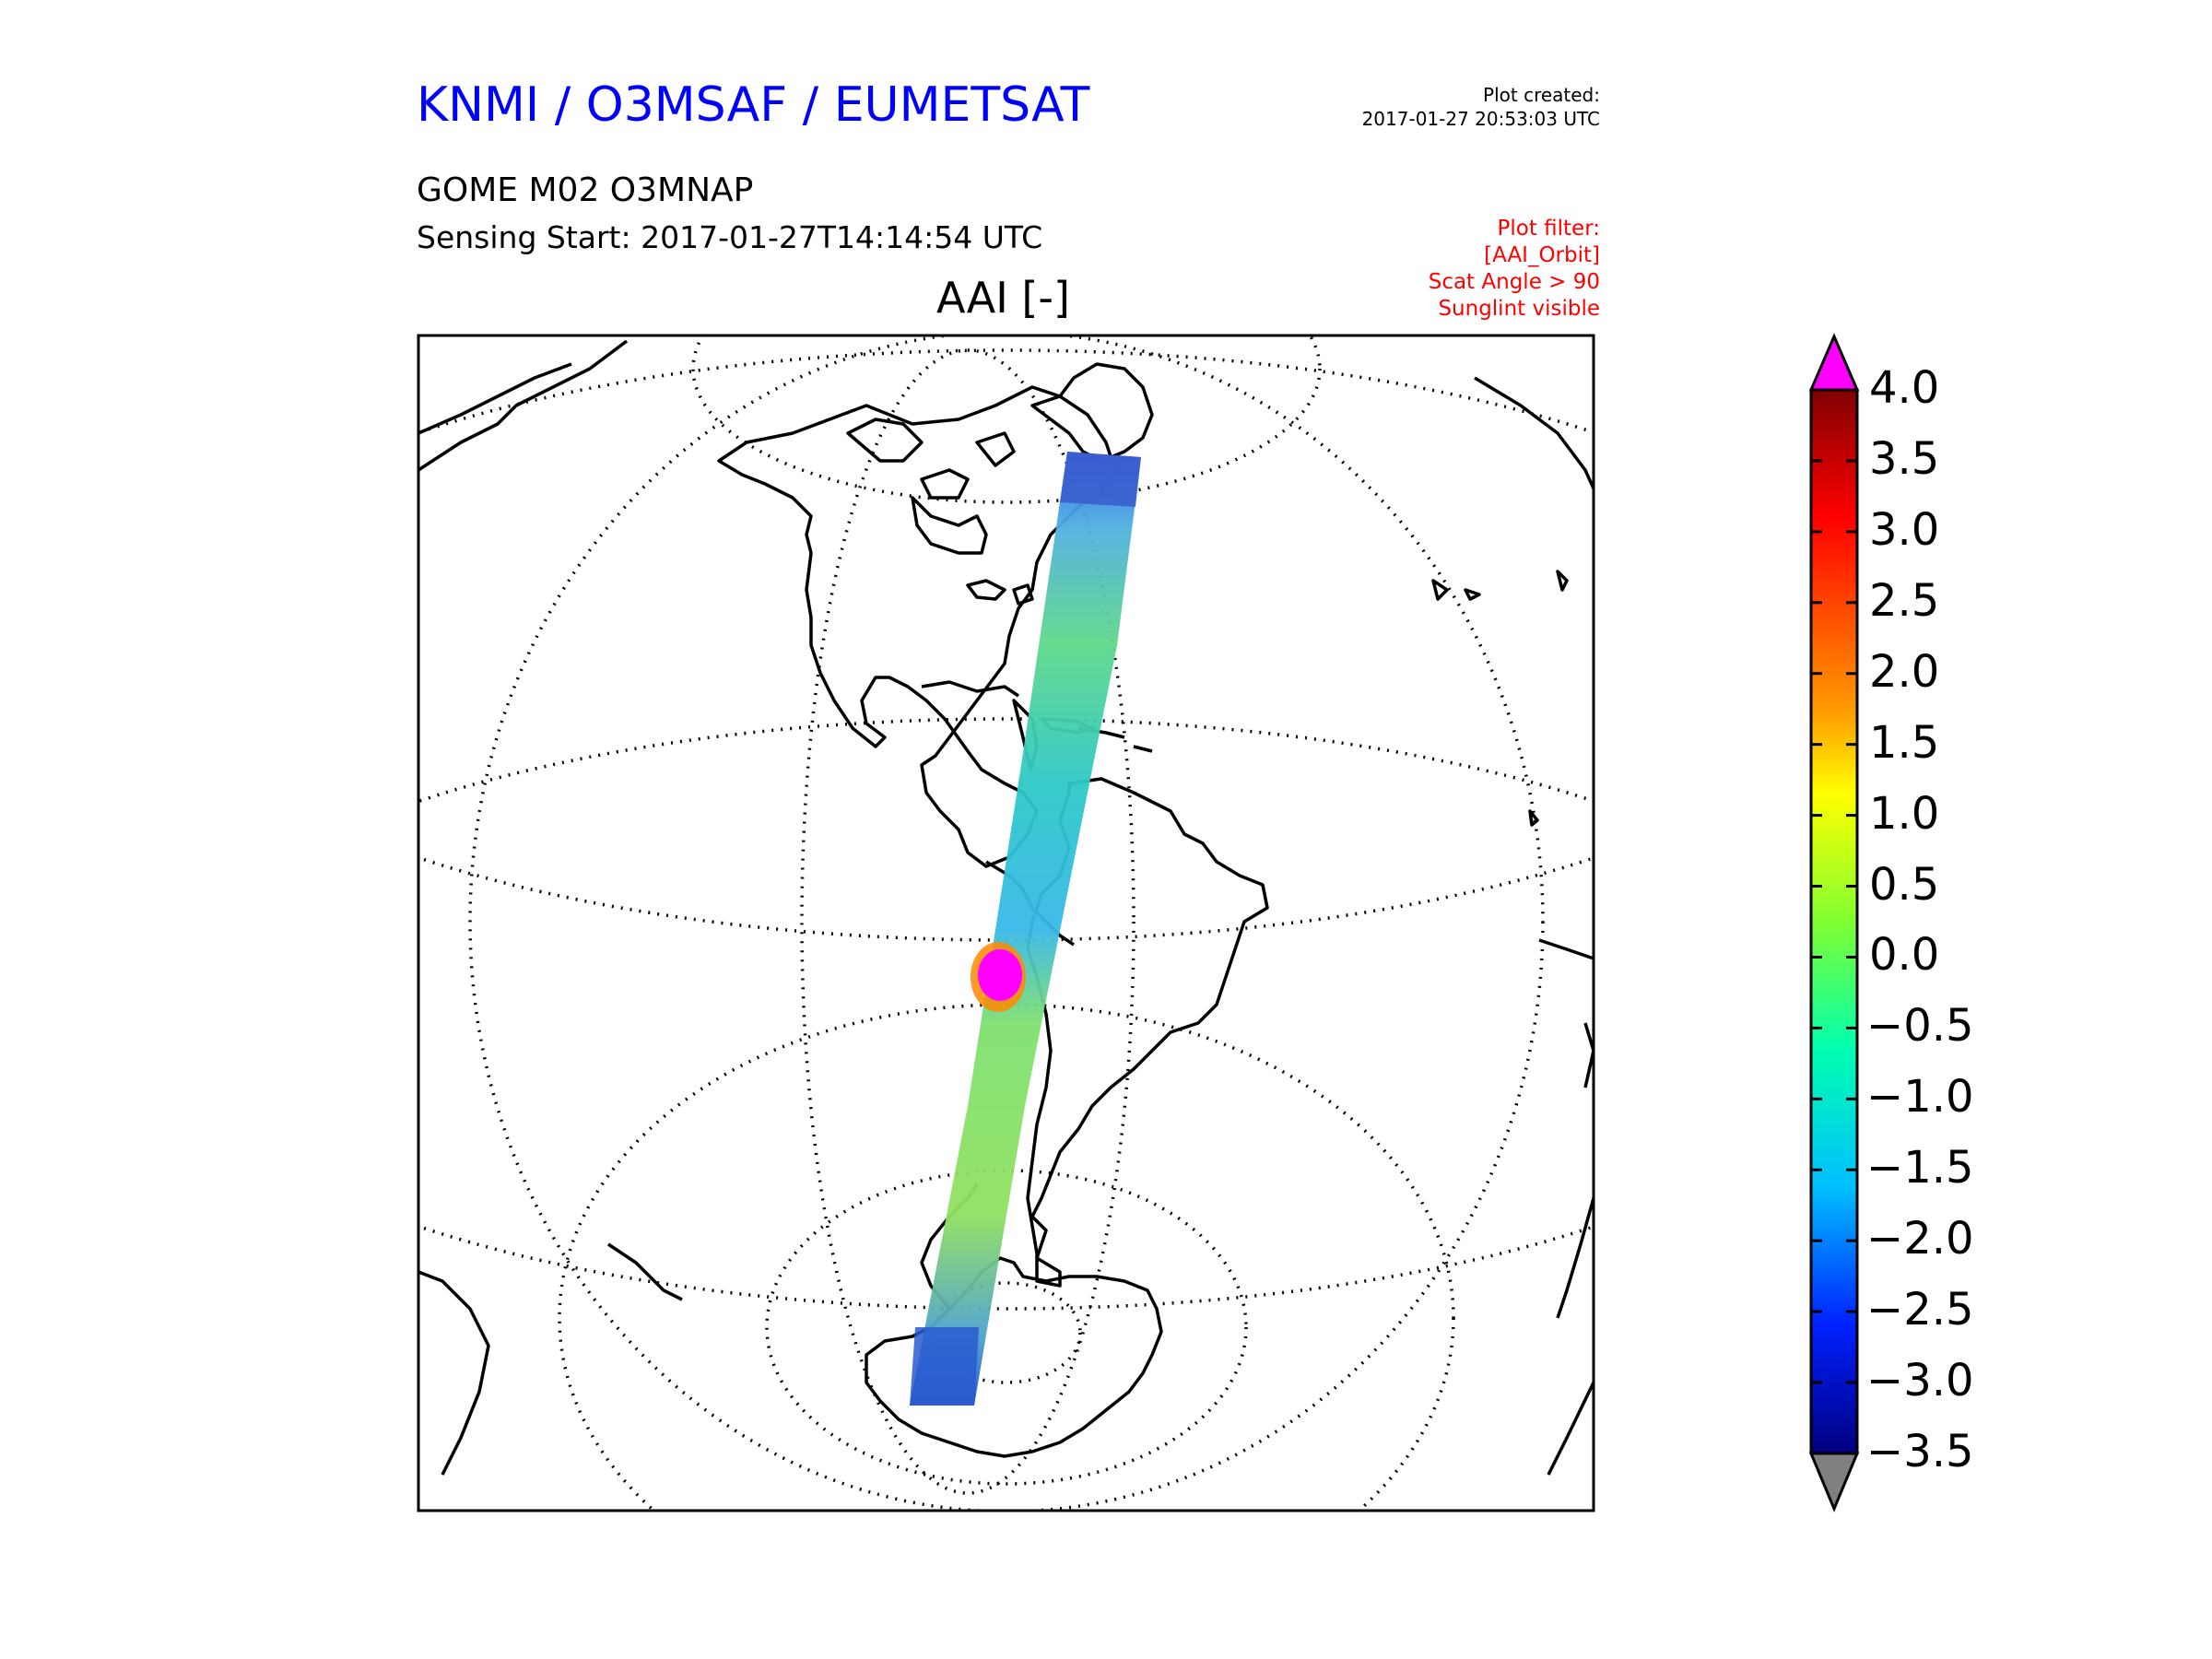  What do you see at coordinates (1904, 955) in the screenshot?
I see `colorbar-tick-label: 0.0` at bounding box center [1904, 955].